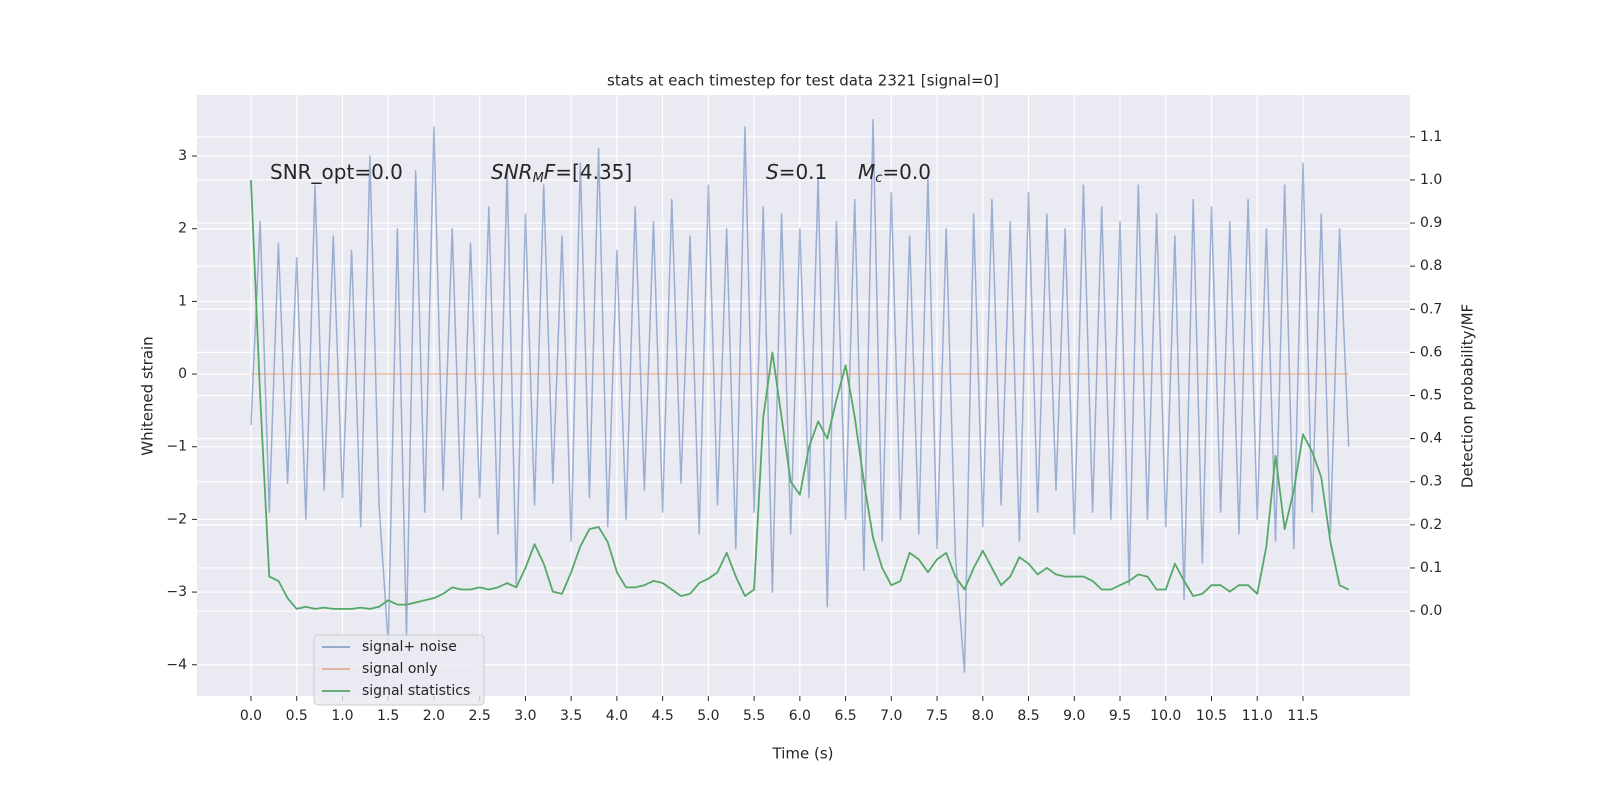 The width and height of the screenshot is (1600, 804). What do you see at coordinates (1431, 180) in the screenshot?
I see `y2-tick-label: 1.0` at bounding box center [1431, 180].